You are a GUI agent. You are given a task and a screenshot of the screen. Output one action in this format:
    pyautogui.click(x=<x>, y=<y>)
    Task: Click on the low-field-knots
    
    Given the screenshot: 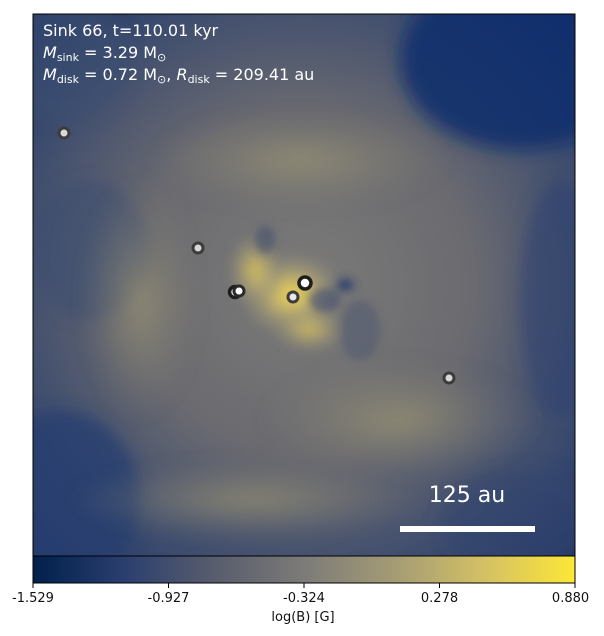 What is the action you would take?
    pyautogui.click(x=317, y=293)
    